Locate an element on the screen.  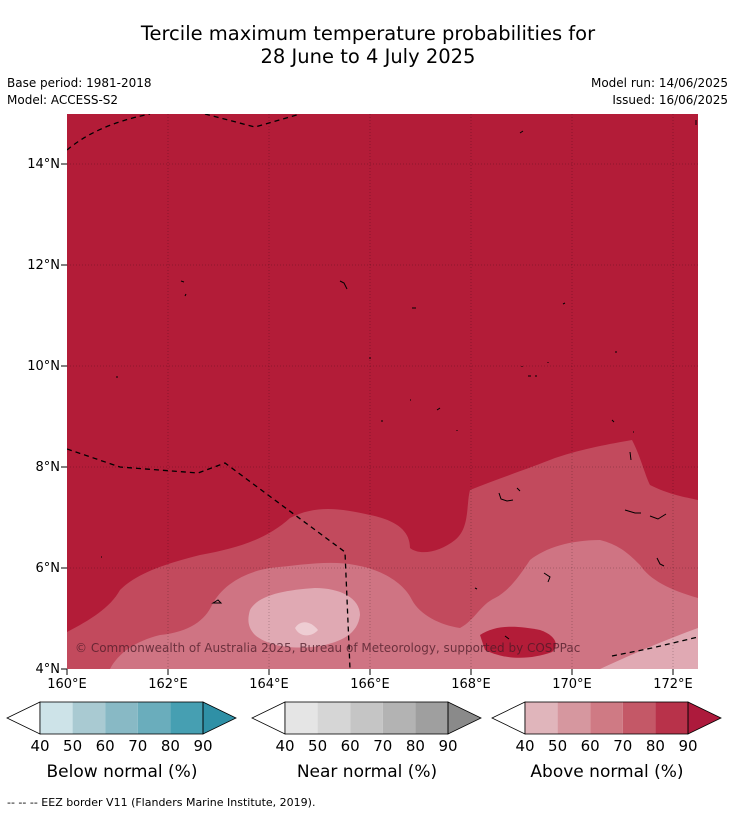
lon-label: 162°E is located at coordinates (168, 684).